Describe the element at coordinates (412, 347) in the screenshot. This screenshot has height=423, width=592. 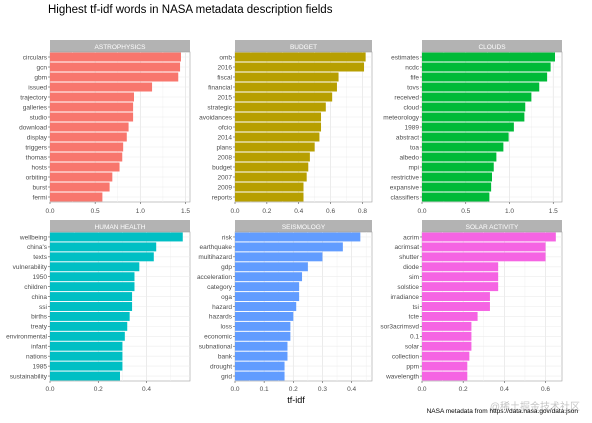
I see `category-label: solar` at that location.